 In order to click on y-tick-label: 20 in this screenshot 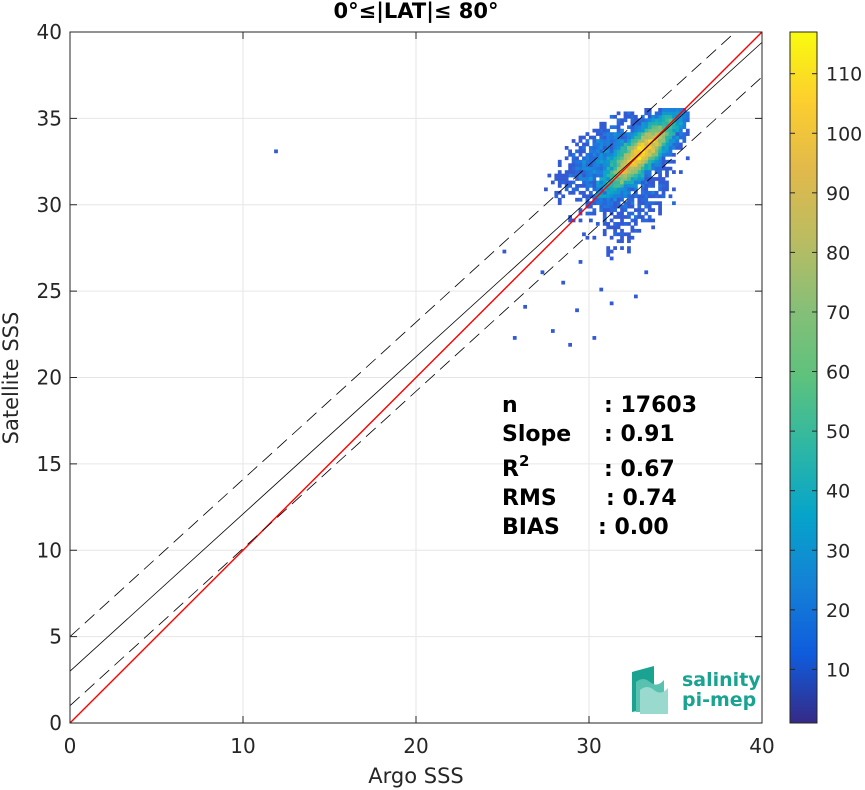, I will do `click(49, 378)`.